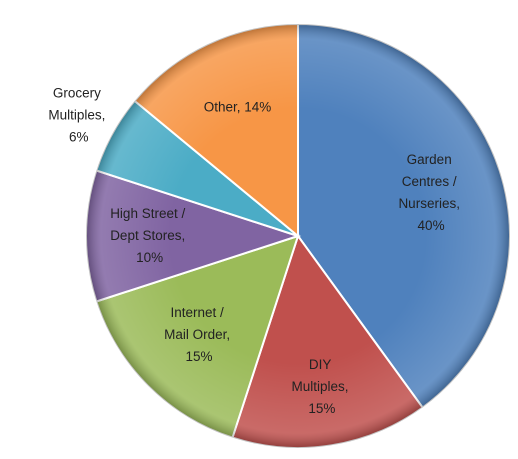  I want to click on data-label: High Street / Dept Stores, 10%, so click(149, 235).